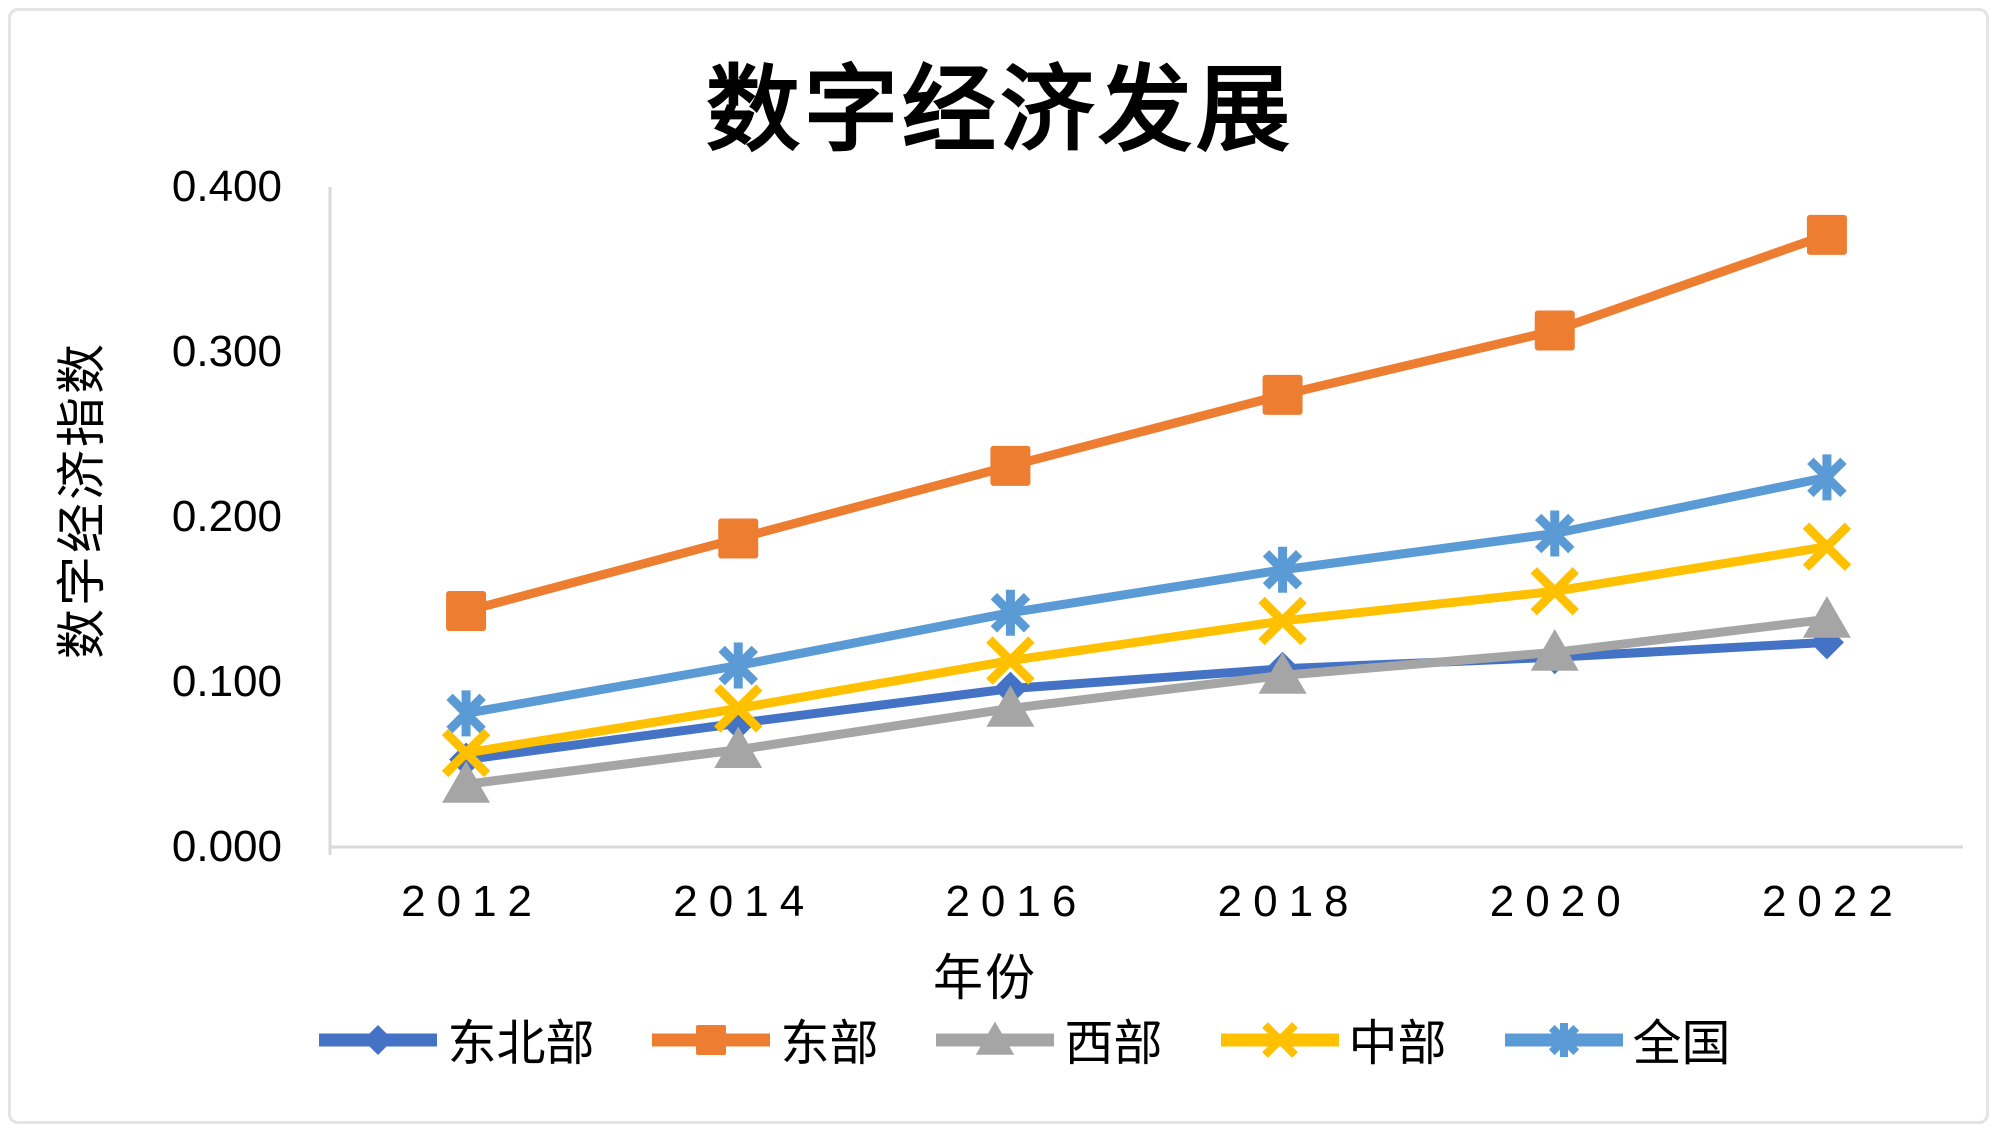 This screenshot has height=1135, width=2000. What do you see at coordinates (999, 109) in the screenshot?
I see `chart-title: 数字经济发展` at bounding box center [999, 109].